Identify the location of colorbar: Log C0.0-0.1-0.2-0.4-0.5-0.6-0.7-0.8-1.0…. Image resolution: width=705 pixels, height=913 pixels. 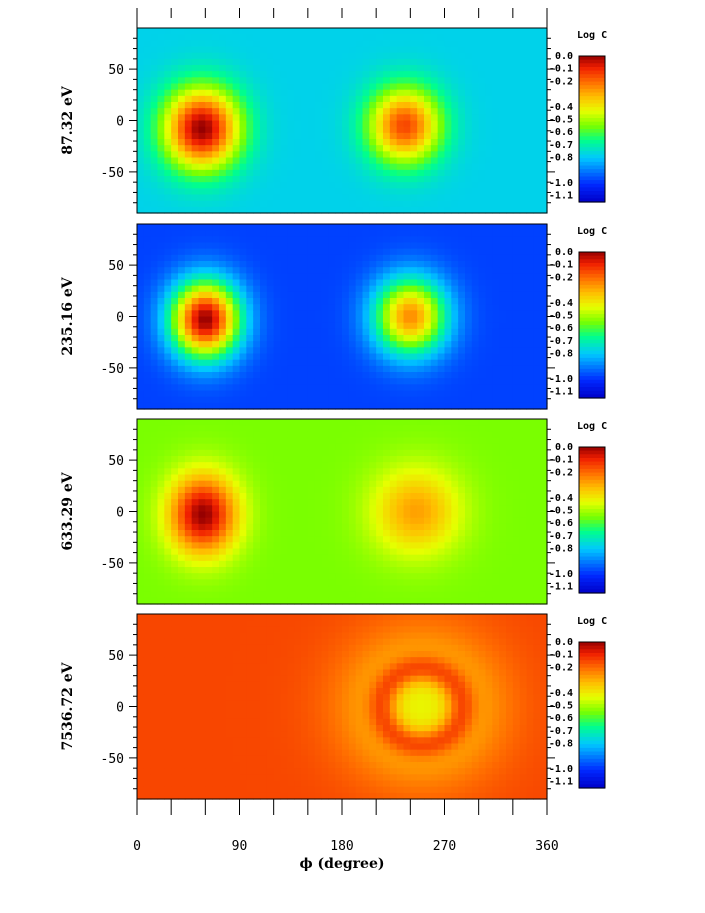
(578, 312).